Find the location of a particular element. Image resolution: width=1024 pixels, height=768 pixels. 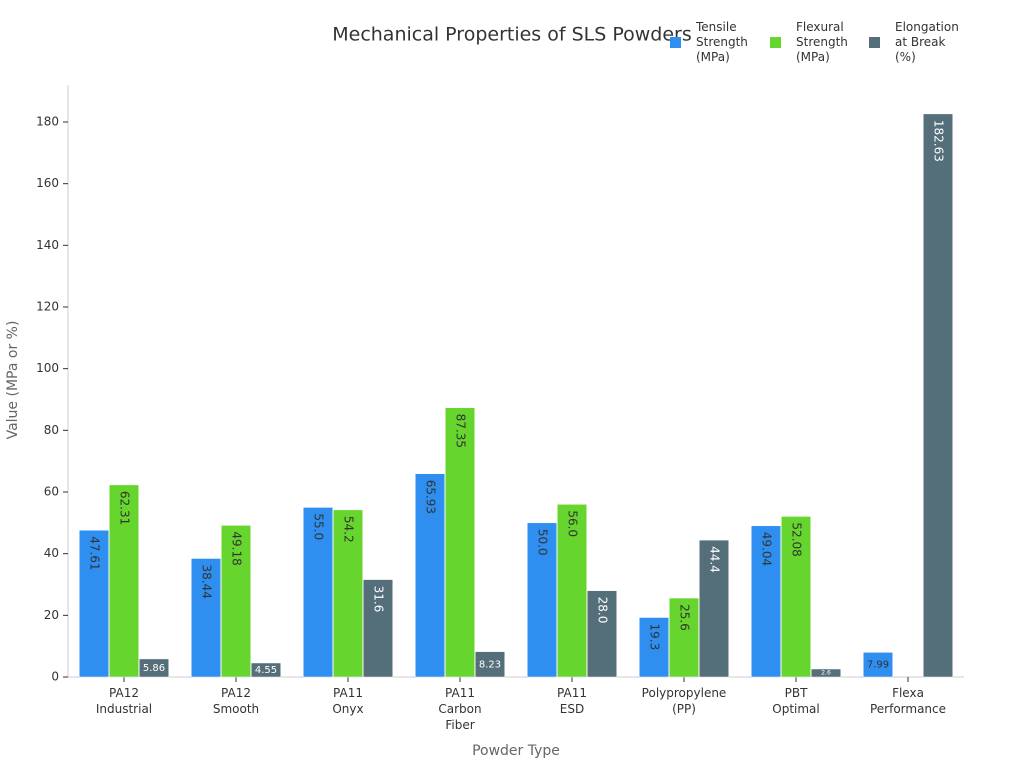

value-label: 182.63 is located at coordinates (939, 141).